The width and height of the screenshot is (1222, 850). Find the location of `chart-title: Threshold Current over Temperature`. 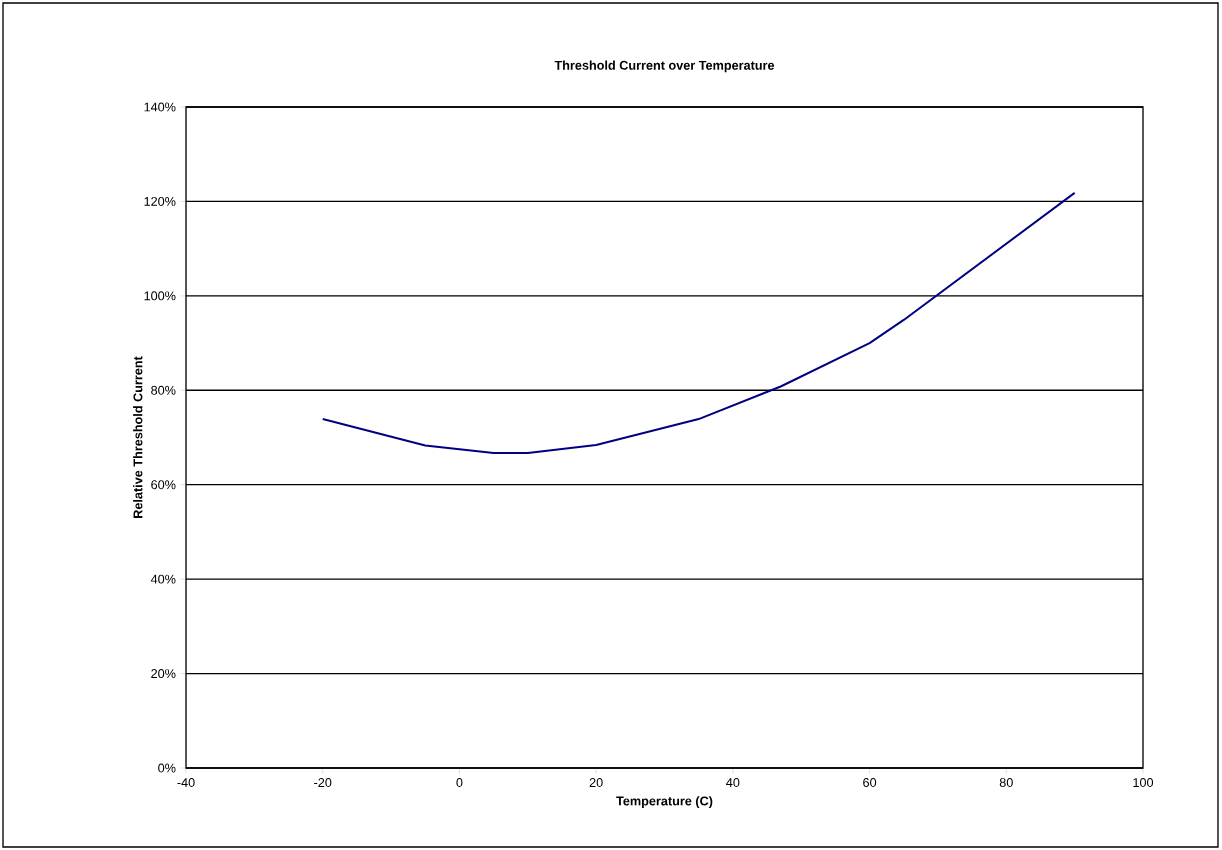

chart-title: Threshold Current over Temperature is located at coordinates (664, 66).